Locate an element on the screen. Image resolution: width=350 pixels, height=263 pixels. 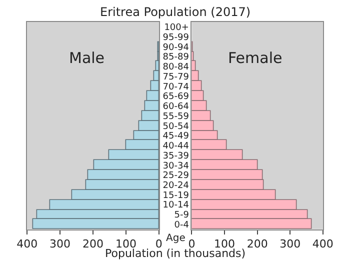
y-axis-title: Age is located at coordinates (176, 238).